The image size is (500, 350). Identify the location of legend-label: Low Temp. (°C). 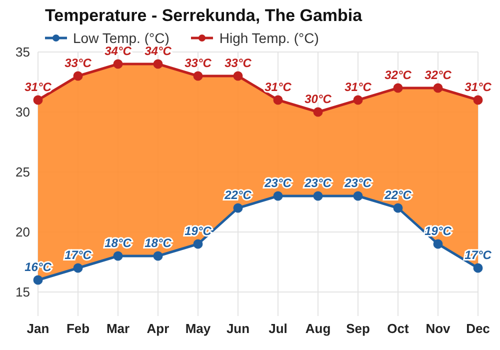
(121, 38).